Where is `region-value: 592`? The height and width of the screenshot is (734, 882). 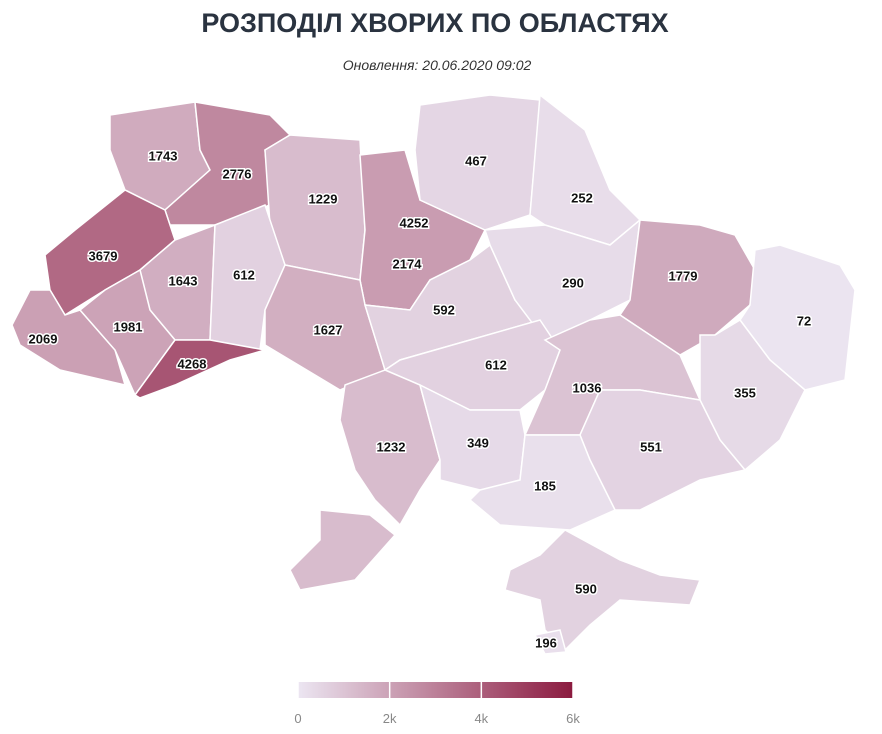
region-value: 592 is located at coordinates (444, 309).